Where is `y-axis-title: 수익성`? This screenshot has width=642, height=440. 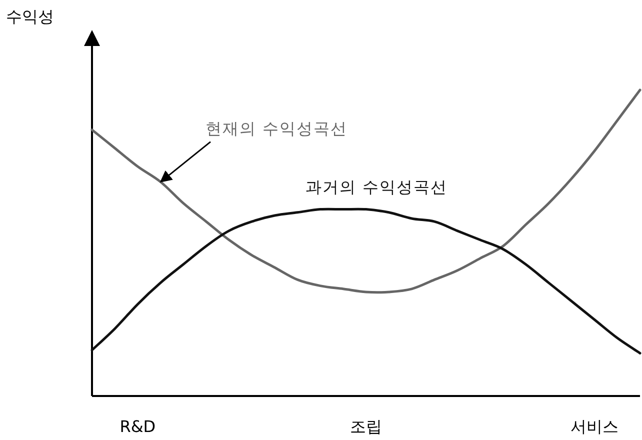 y-axis-title: 수익성 is located at coordinates (30, 16).